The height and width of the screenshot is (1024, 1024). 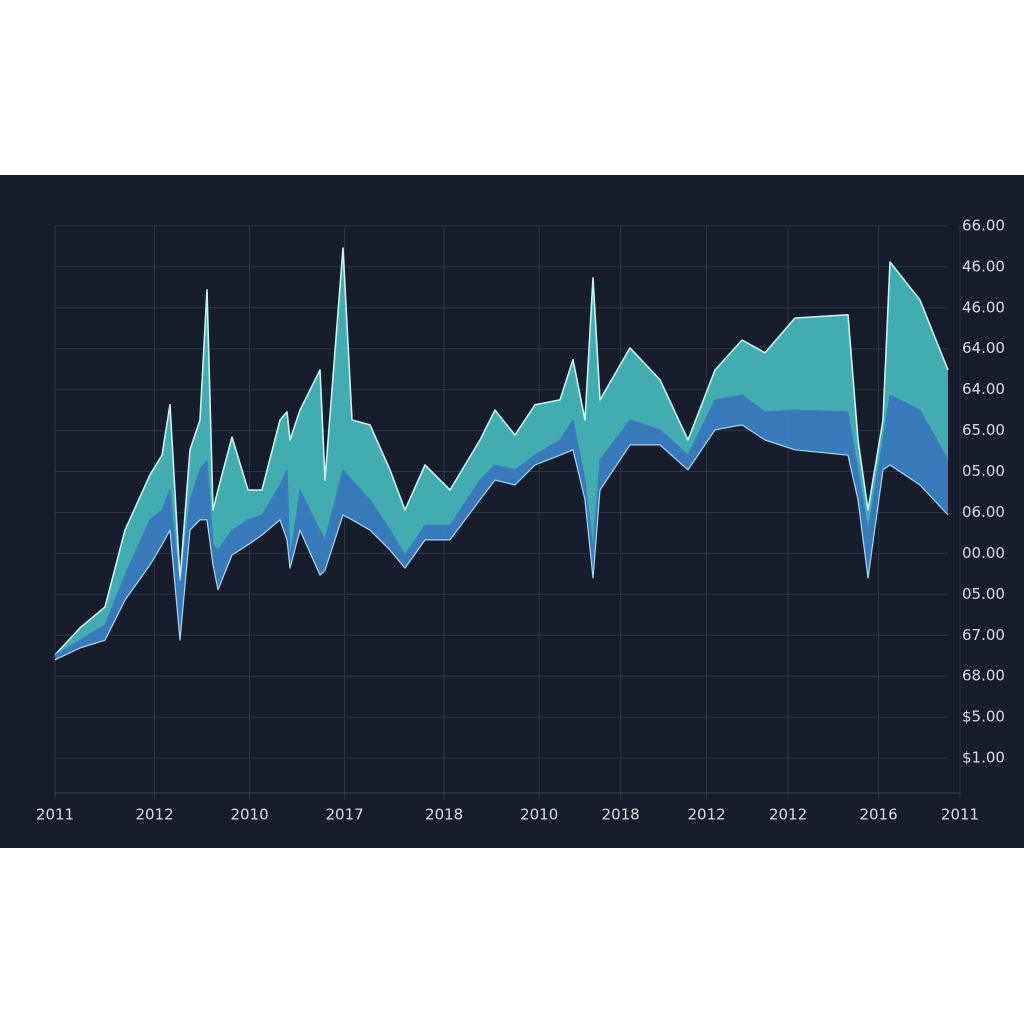 What do you see at coordinates (983, 512) in the screenshot?
I see `y-tick-label: 06.00` at bounding box center [983, 512].